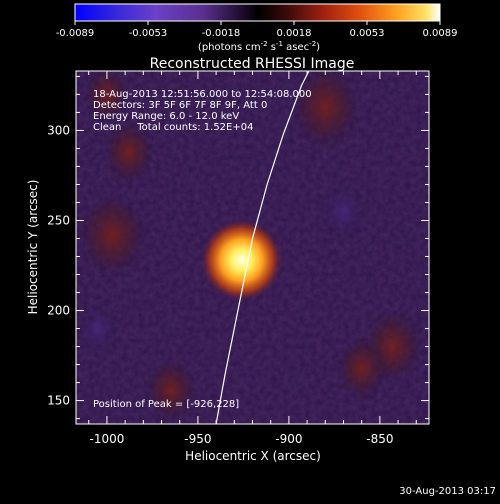 This screenshot has height=504, width=500. I want to click on y-axis-title: Heliocentric Y (arcsec), so click(33, 247).